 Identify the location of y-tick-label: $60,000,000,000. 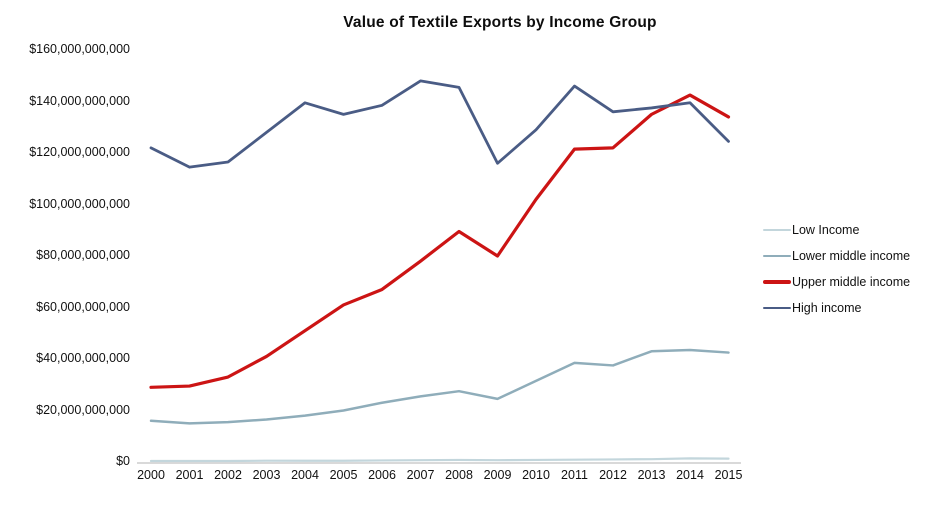
(83, 306).